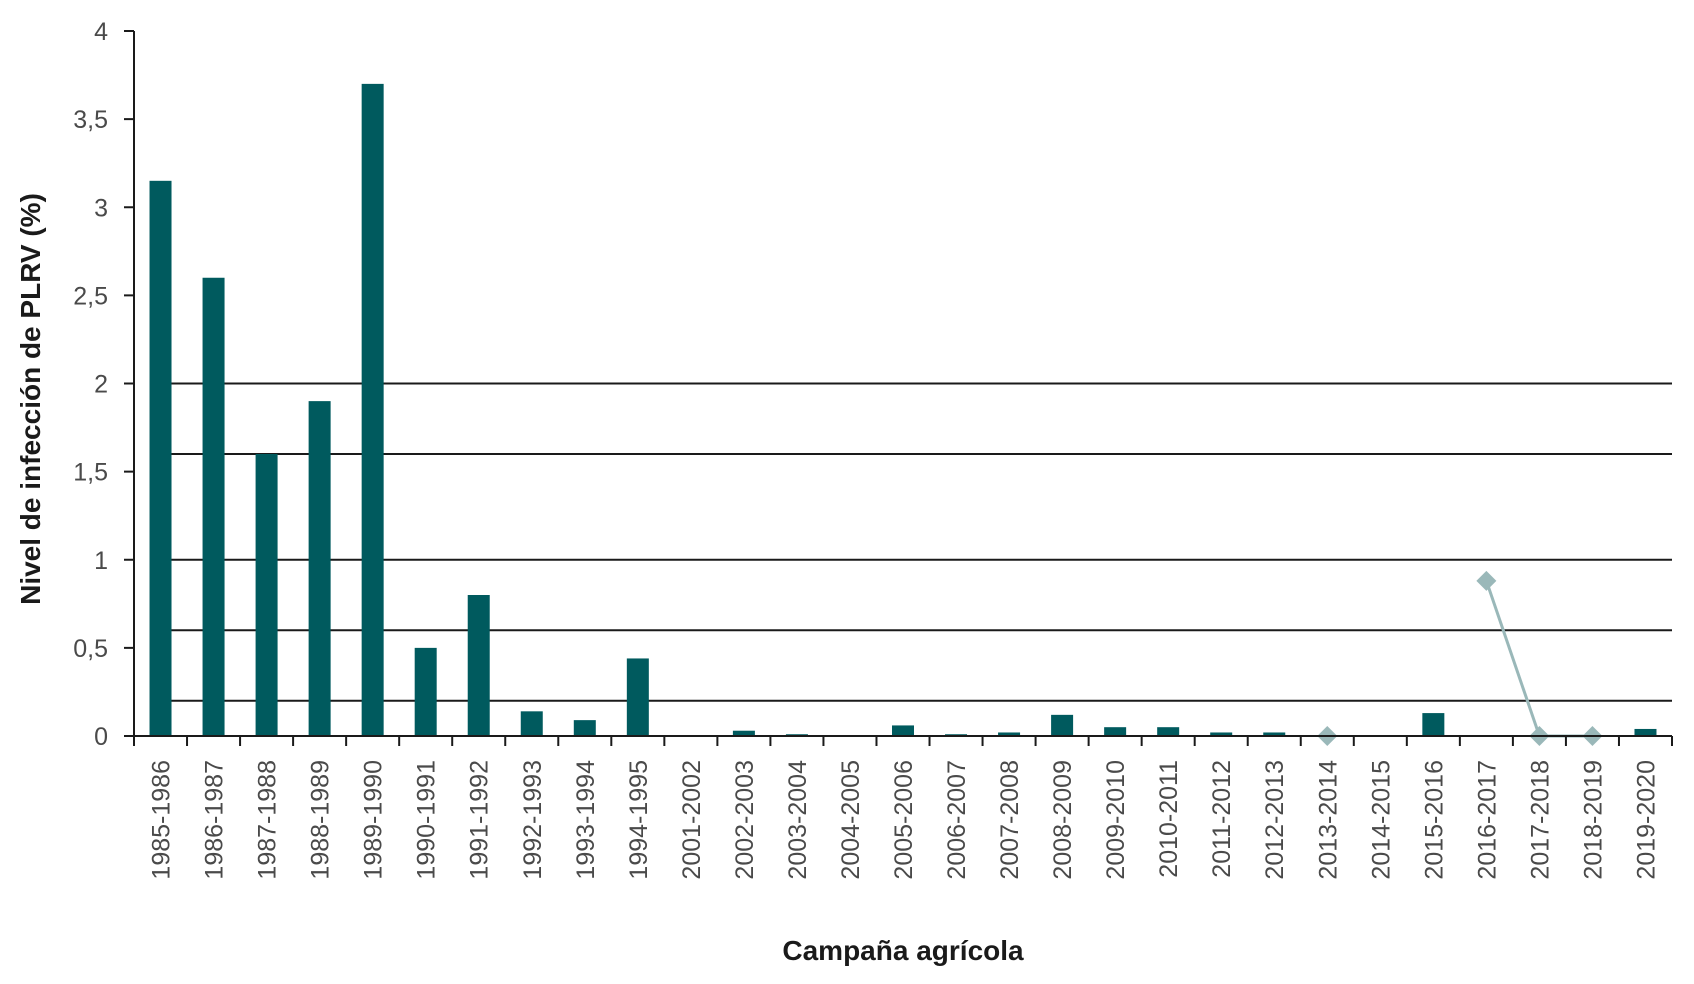 The height and width of the screenshot is (984, 1694). I want to click on x-tick-label: 2013-2014, so click(1328, 820).